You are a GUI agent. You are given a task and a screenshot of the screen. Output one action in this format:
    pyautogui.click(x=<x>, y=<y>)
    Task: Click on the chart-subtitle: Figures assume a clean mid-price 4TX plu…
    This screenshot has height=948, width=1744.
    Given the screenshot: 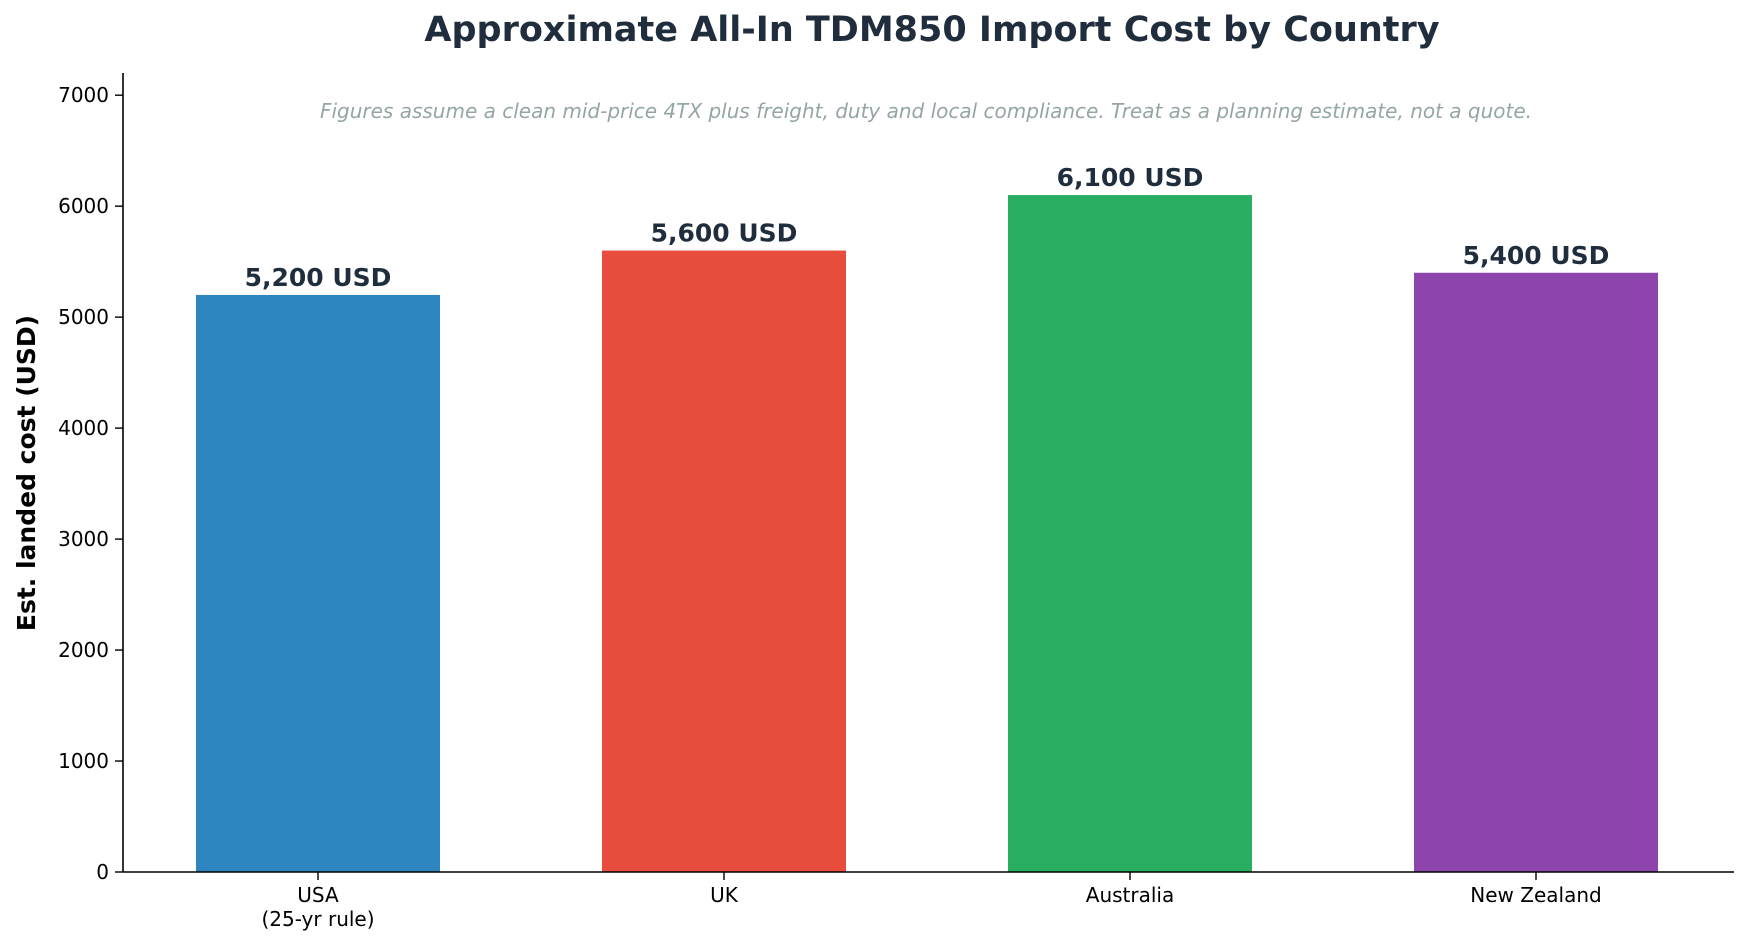 What is the action you would take?
    pyautogui.click(x=926, y=111)
    